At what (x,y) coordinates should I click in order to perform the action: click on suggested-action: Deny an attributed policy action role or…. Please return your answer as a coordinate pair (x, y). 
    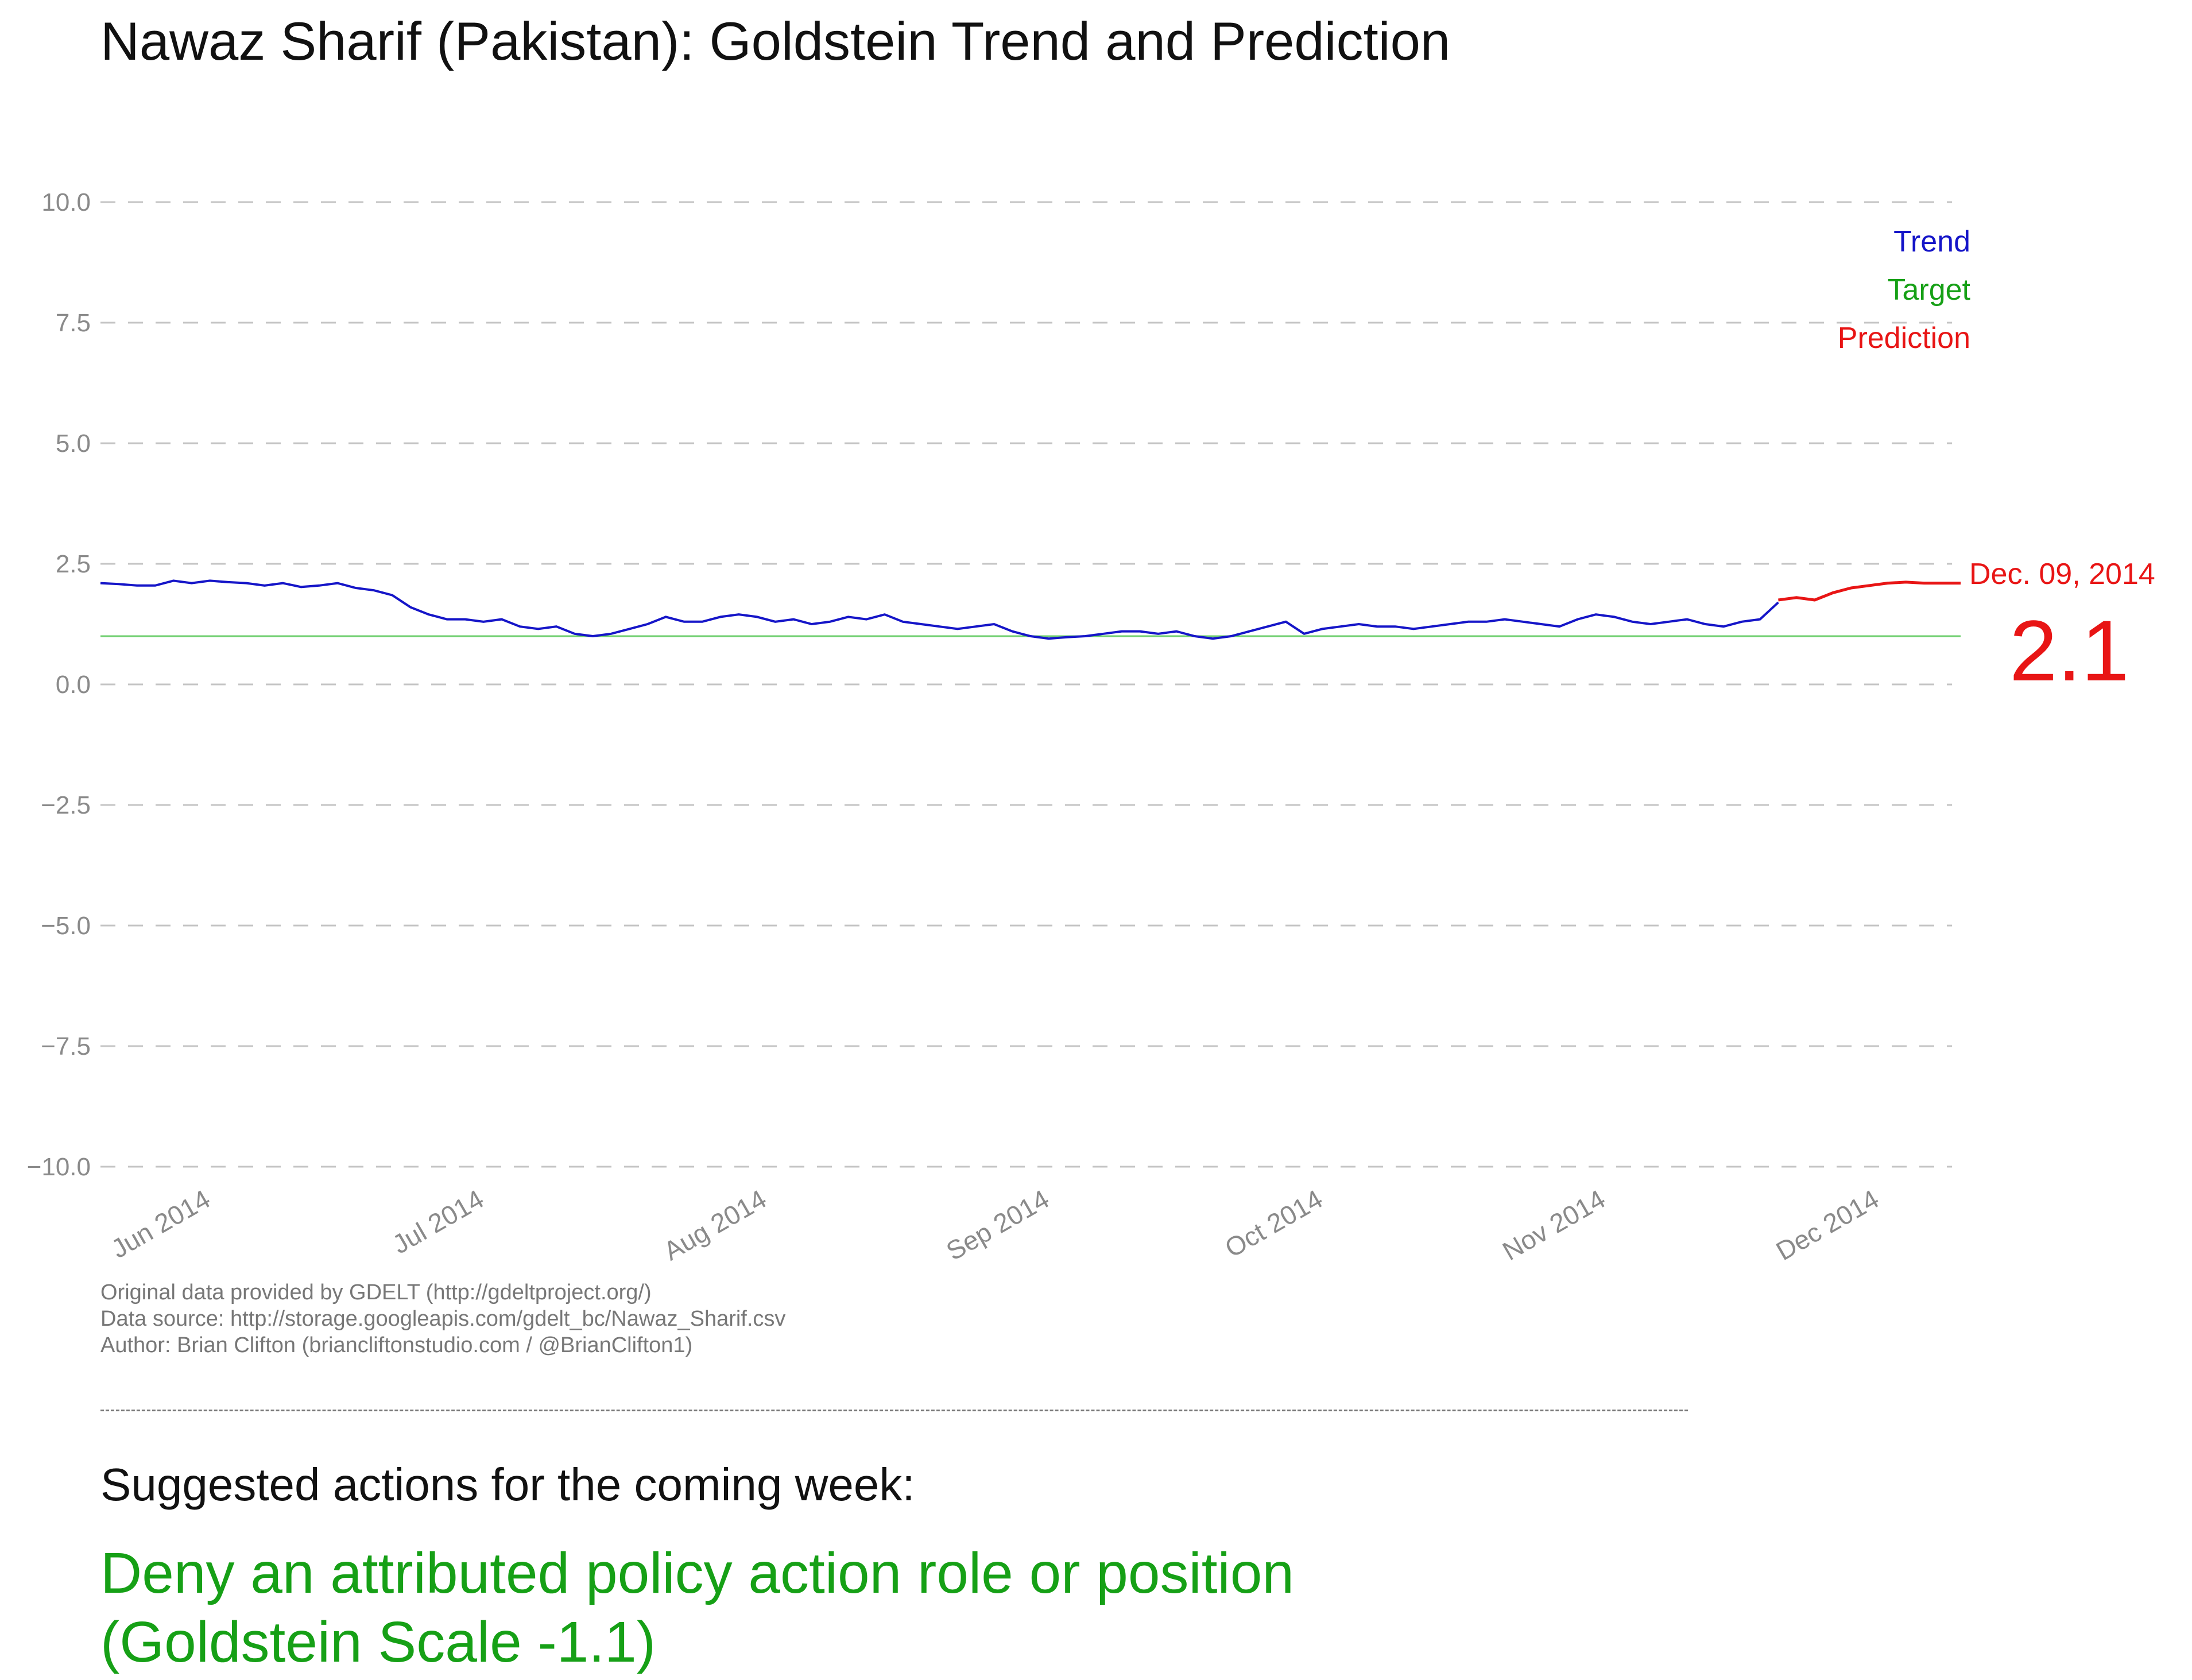
    Looking at the image, I should click on (697, 1608).